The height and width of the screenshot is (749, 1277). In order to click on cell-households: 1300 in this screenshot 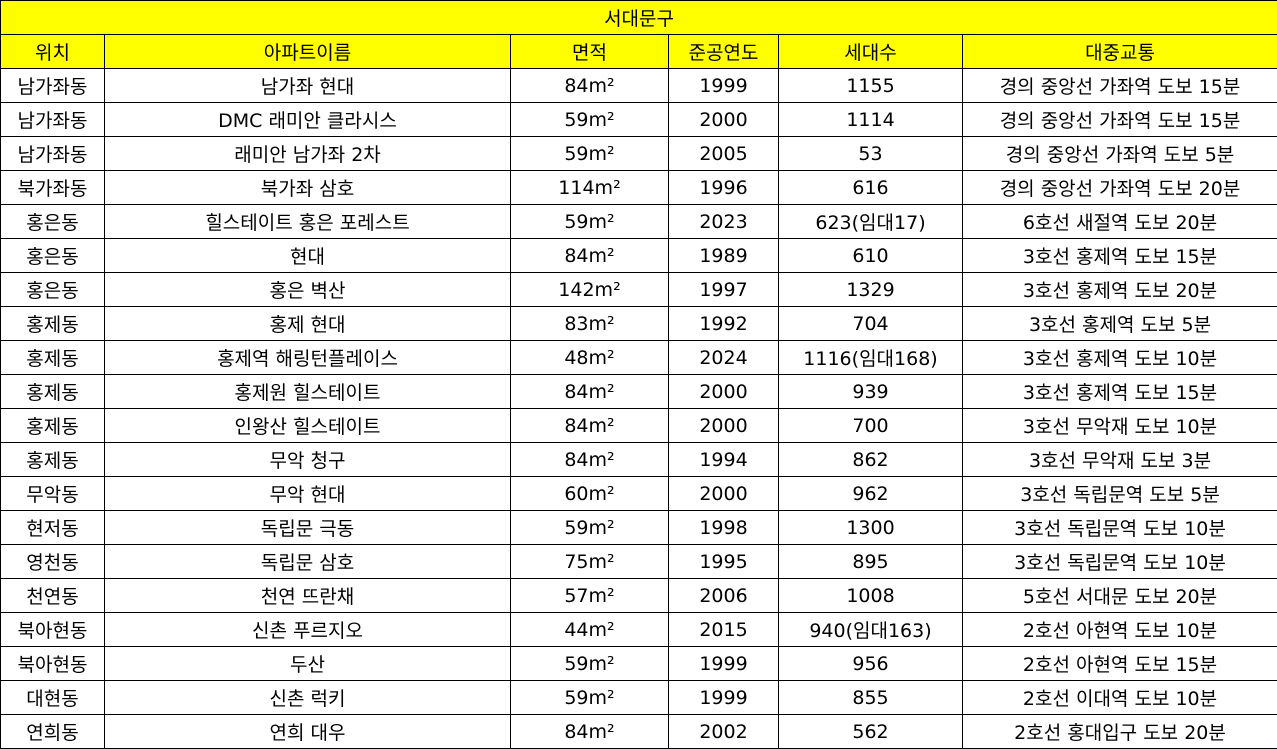, I will do `click(870, 527)`.